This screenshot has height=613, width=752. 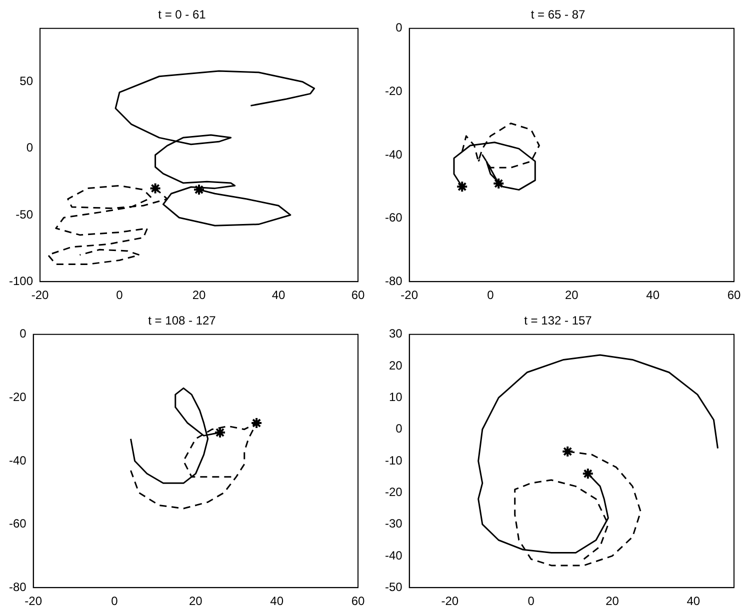 I want to click on y-tick-label: 20, so click(x=395, y=365).